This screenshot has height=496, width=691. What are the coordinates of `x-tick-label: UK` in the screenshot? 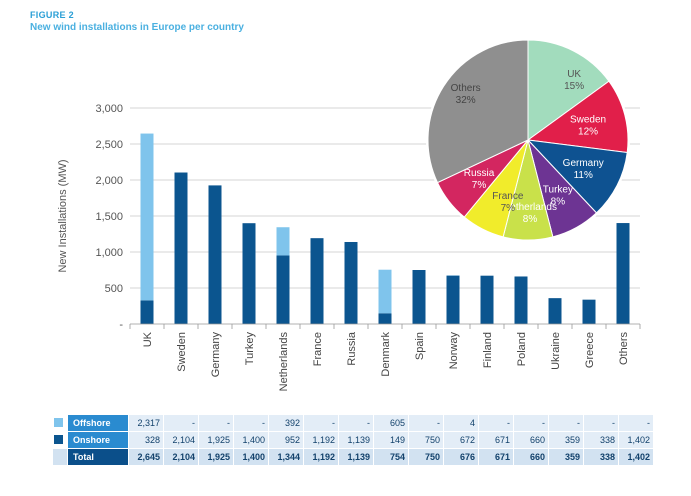 It's located at (148, 339).